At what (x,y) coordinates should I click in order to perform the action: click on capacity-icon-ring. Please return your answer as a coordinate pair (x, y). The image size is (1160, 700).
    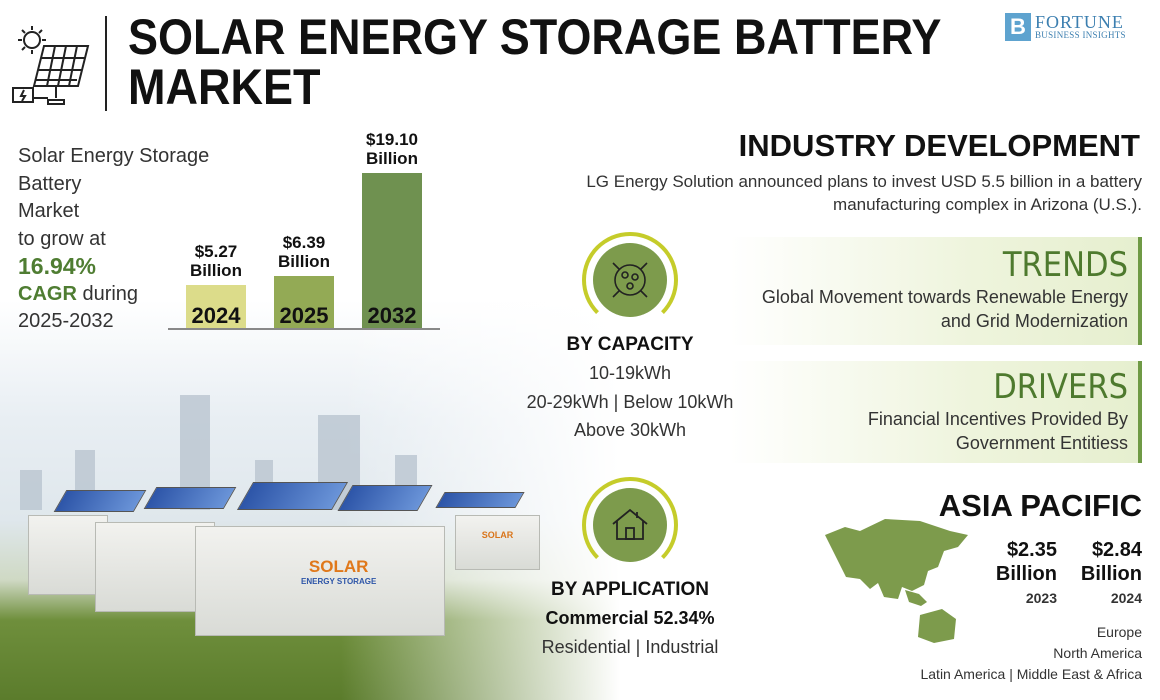
    Looking at the image, I should click on (630, 280).